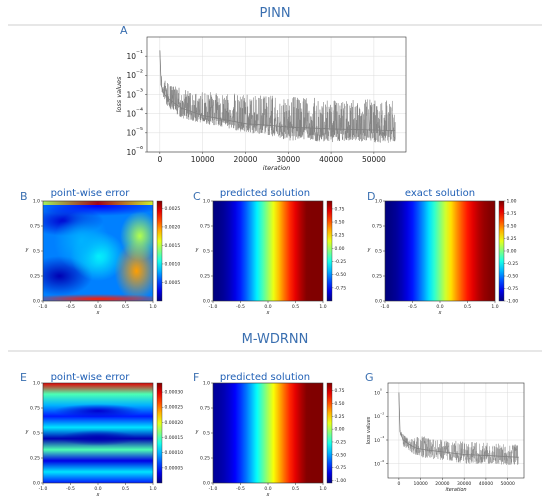 This screenshot has height=500, width=550. What do you see at coordinates (173, 264) in the screenshot?
I see `colorbar-tick-label: 0.0010` at bounding box center [173, 264].